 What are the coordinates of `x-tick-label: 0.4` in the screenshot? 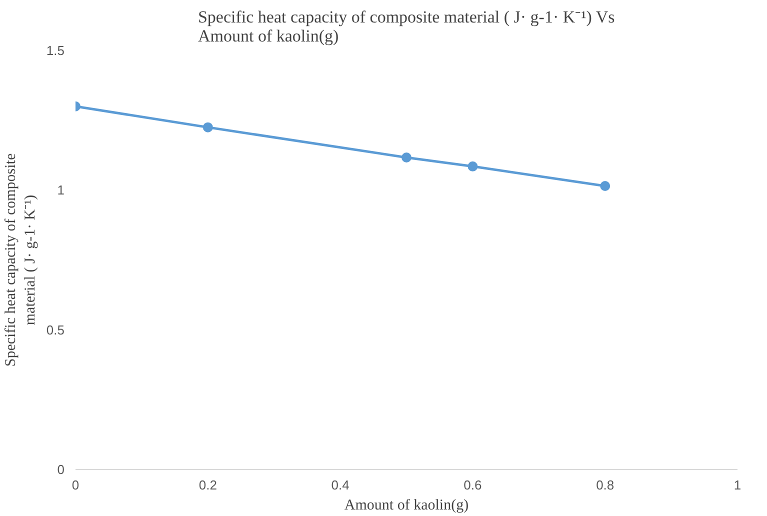 It's located at (340, 485).